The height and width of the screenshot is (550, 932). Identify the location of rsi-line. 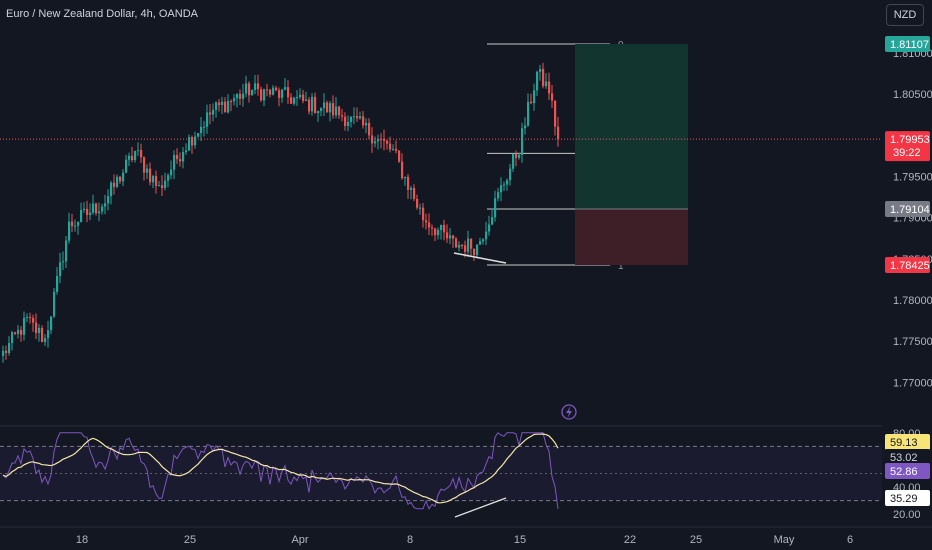
(280, 471).